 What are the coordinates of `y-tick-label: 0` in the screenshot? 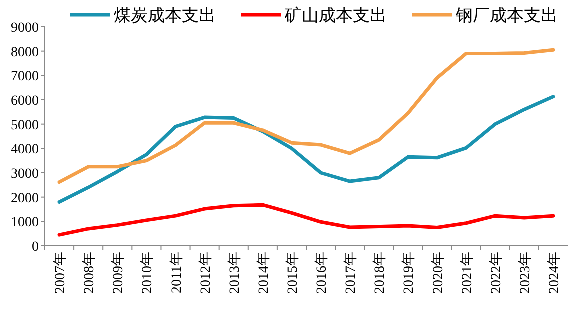 It's located at (35, 247).